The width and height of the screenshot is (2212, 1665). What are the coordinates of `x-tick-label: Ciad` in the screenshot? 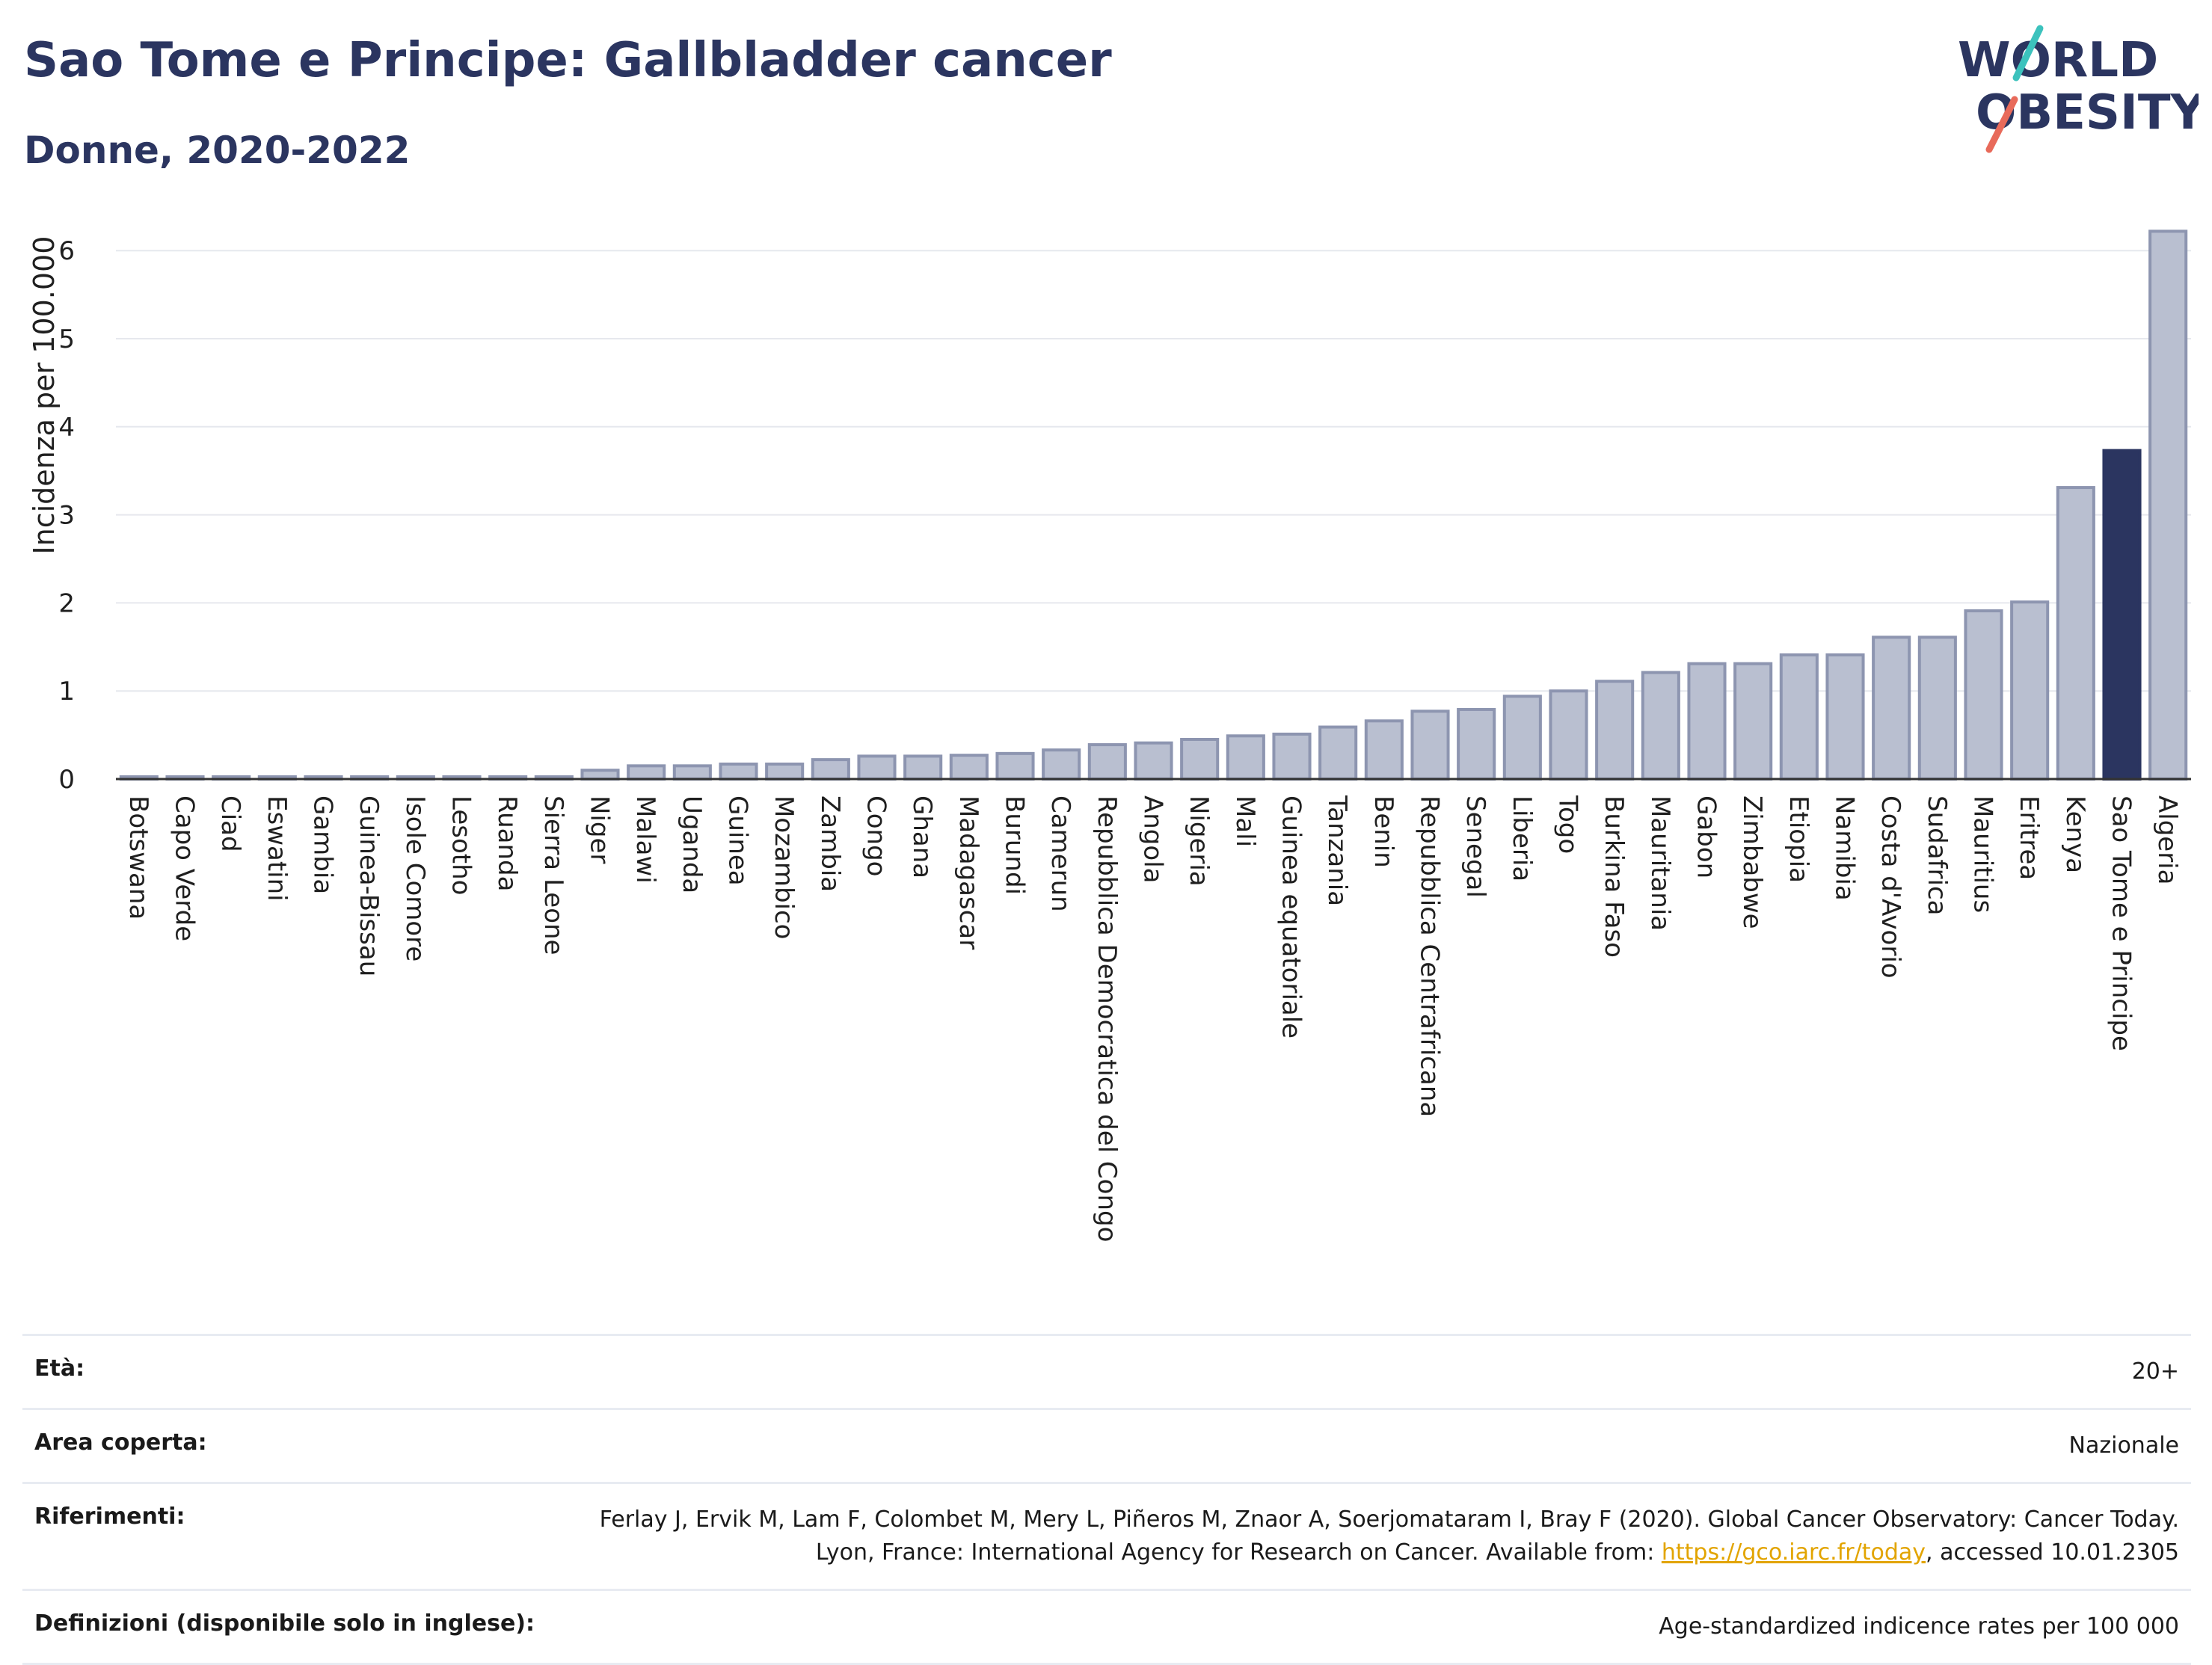 It's located at (230, 823).